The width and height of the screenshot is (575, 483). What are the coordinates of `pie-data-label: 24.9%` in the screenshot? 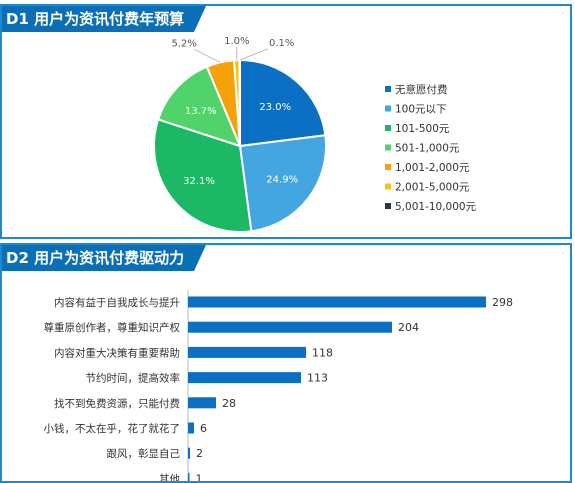 It's located at (282, 180).